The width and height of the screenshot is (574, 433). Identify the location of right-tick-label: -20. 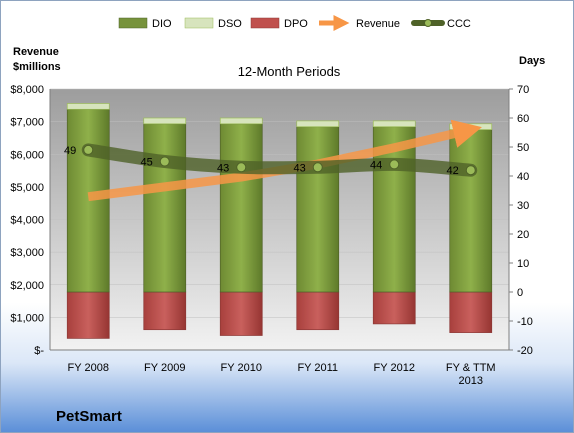
(525, 351).